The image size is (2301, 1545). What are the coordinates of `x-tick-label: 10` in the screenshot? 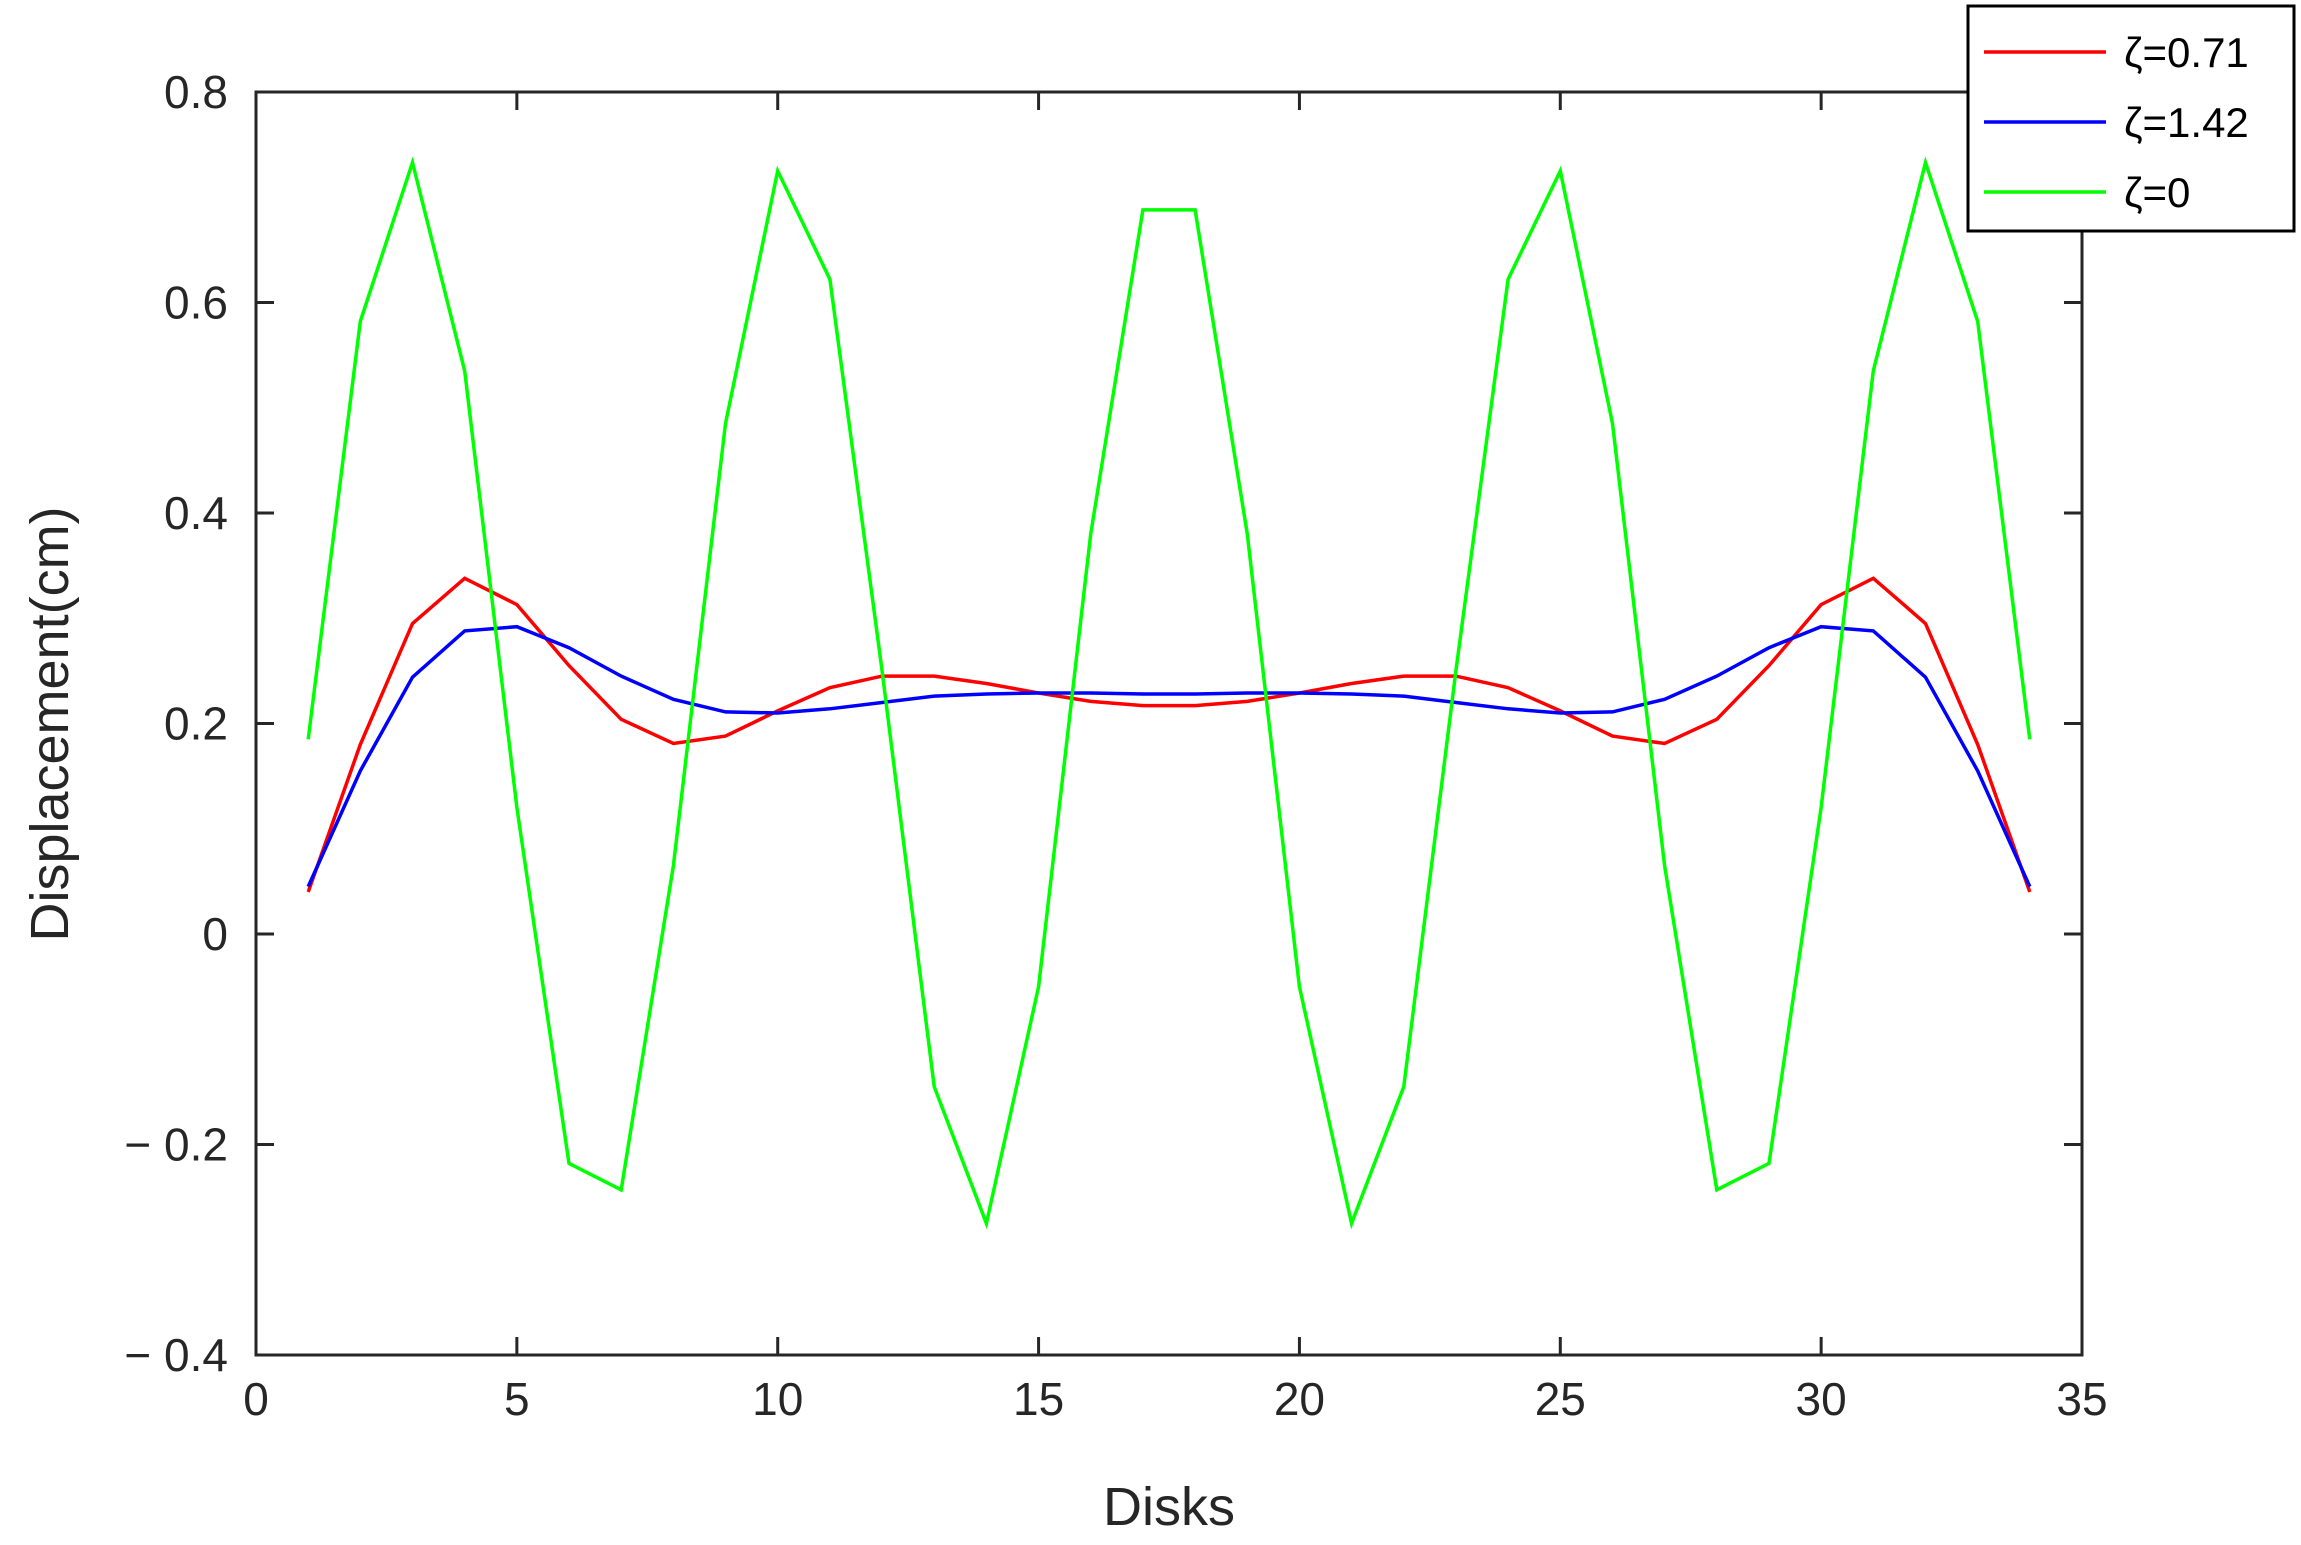 It's located at (777, 1399).